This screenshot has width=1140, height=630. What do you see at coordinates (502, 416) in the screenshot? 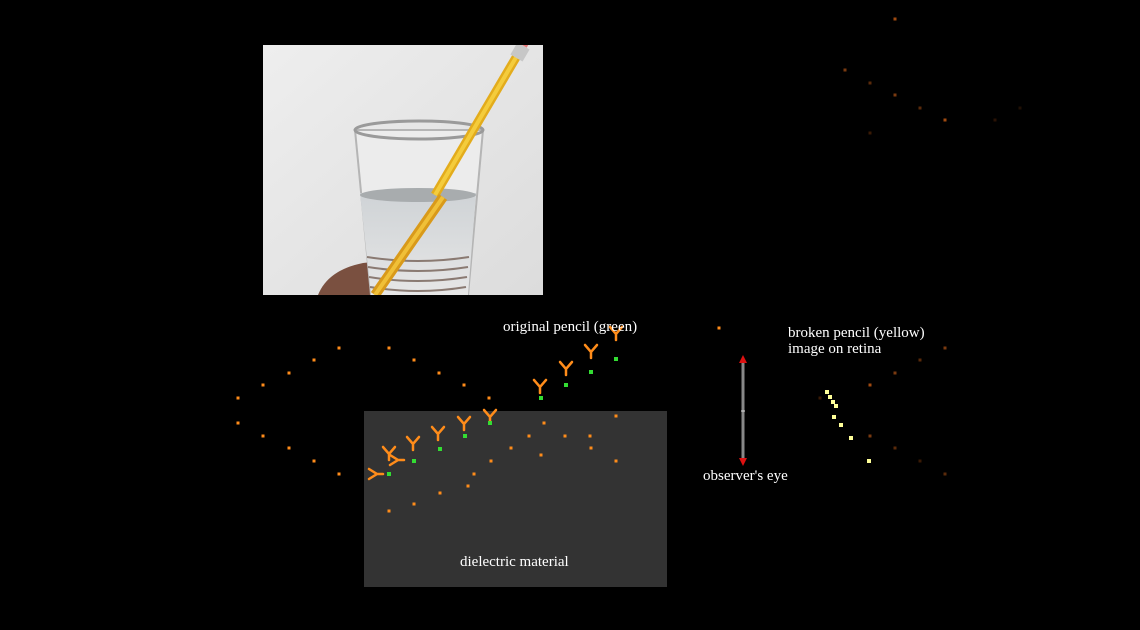
I see `original-pencil-points` at bounding box center [502, 416].